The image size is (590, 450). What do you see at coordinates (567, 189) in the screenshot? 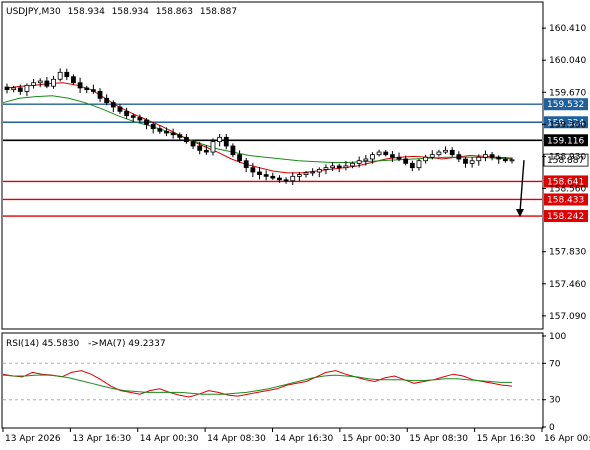
I see `price-tick-label: 158.560` at bounding box center [567, 189].